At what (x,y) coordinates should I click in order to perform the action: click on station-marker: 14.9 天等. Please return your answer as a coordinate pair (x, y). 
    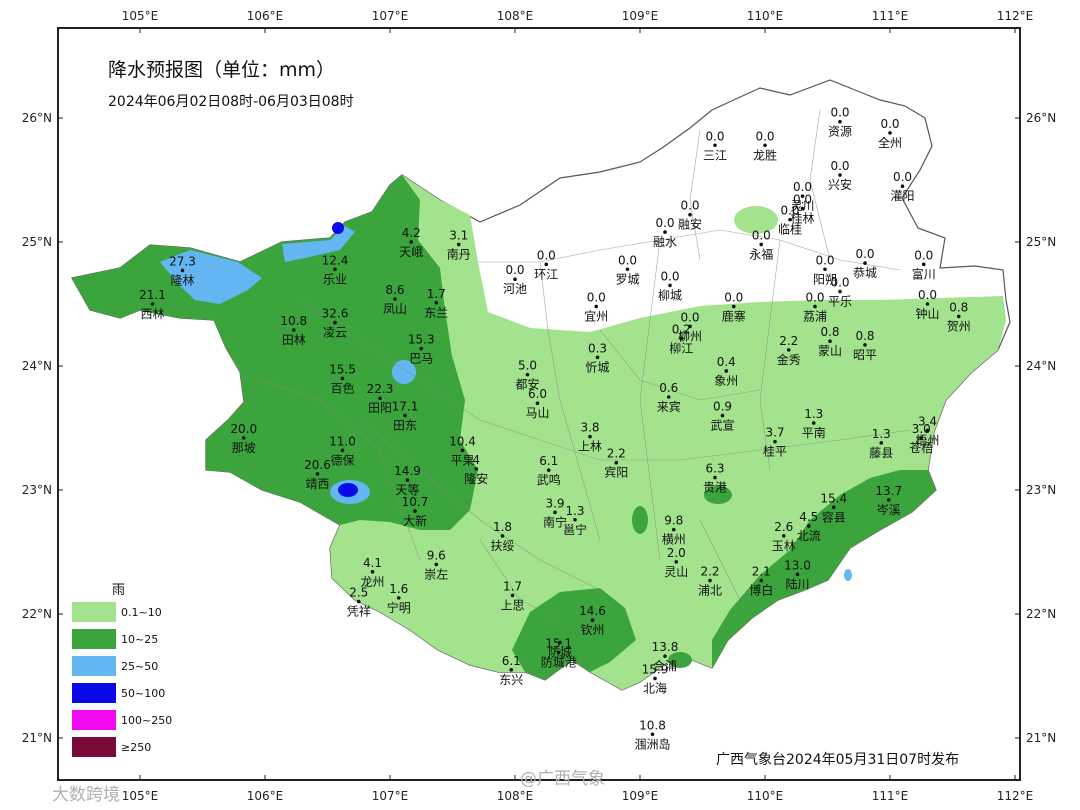
    Looking at the image, I should click on (407, 480).